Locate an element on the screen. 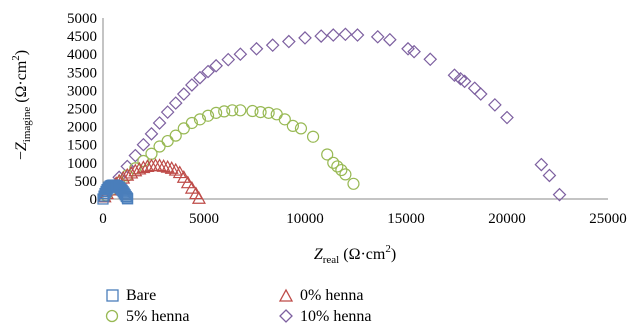 The width and height of the screenshot is (631, 329). y-axis-superscript: 2 is located at coordinates (16, 58).